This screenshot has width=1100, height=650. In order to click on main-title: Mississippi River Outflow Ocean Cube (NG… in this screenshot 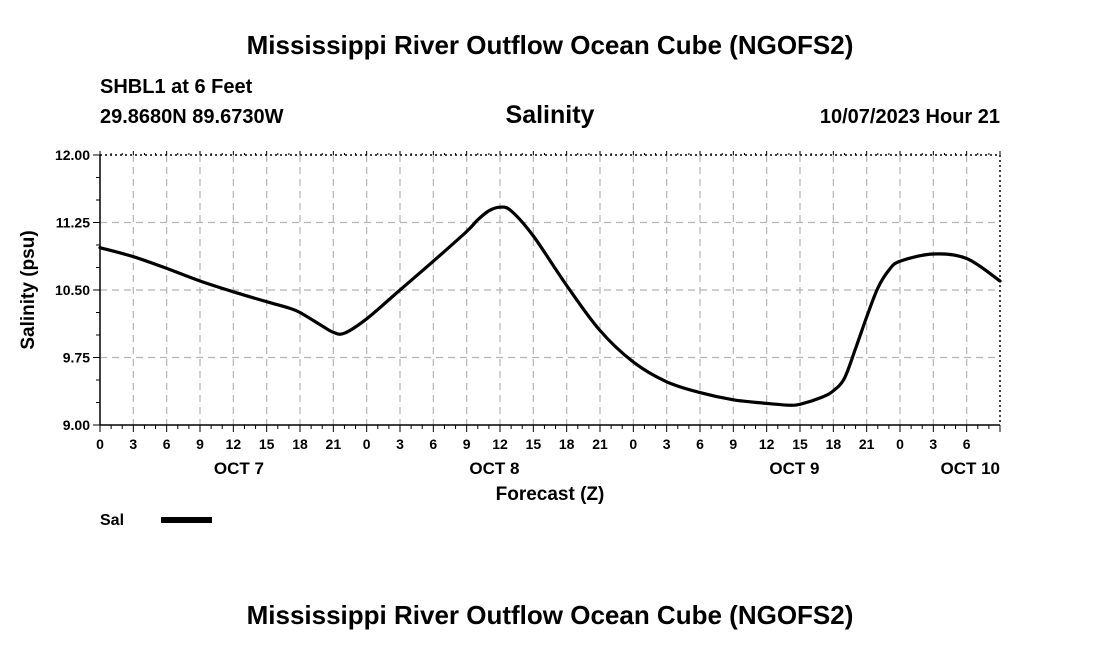, I will do `click(550, 45)`.